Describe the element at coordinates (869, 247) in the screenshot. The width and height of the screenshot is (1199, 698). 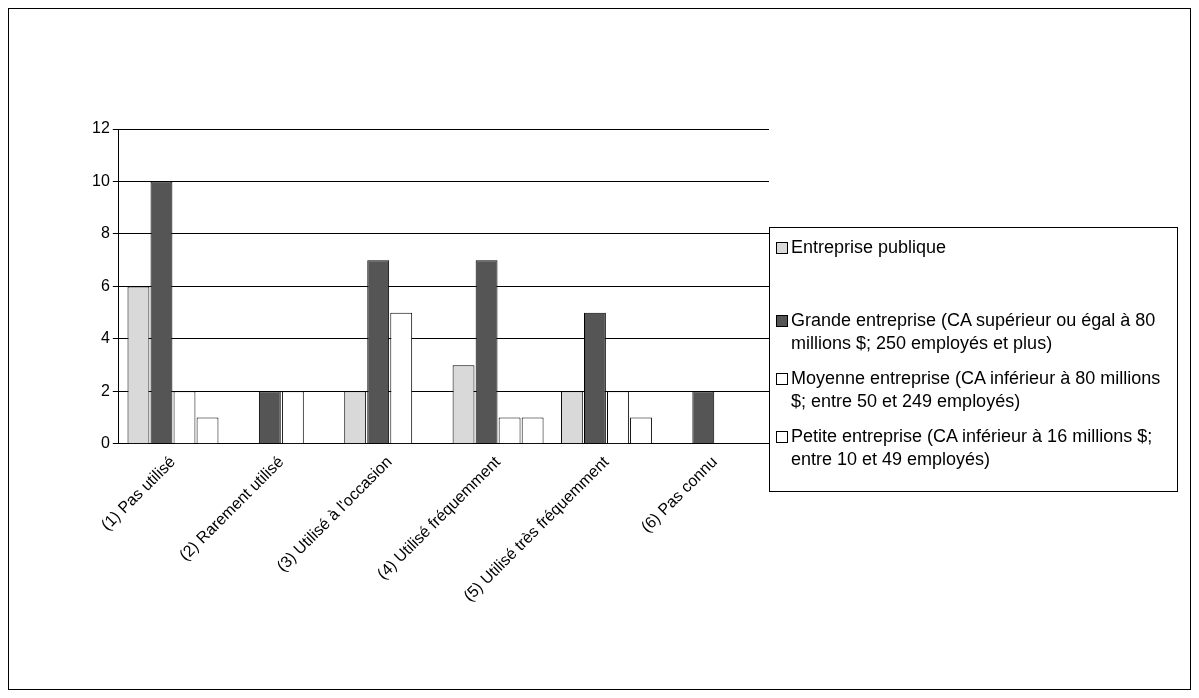
I see `legend-label: Entreprise publique` at that location.